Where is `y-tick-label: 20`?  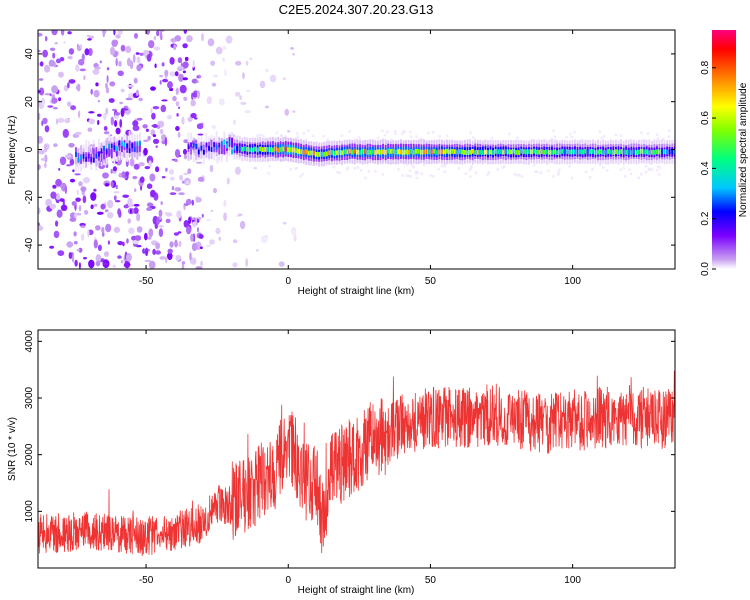
y-tick-label: 20 is located at coordinates (29, 102).